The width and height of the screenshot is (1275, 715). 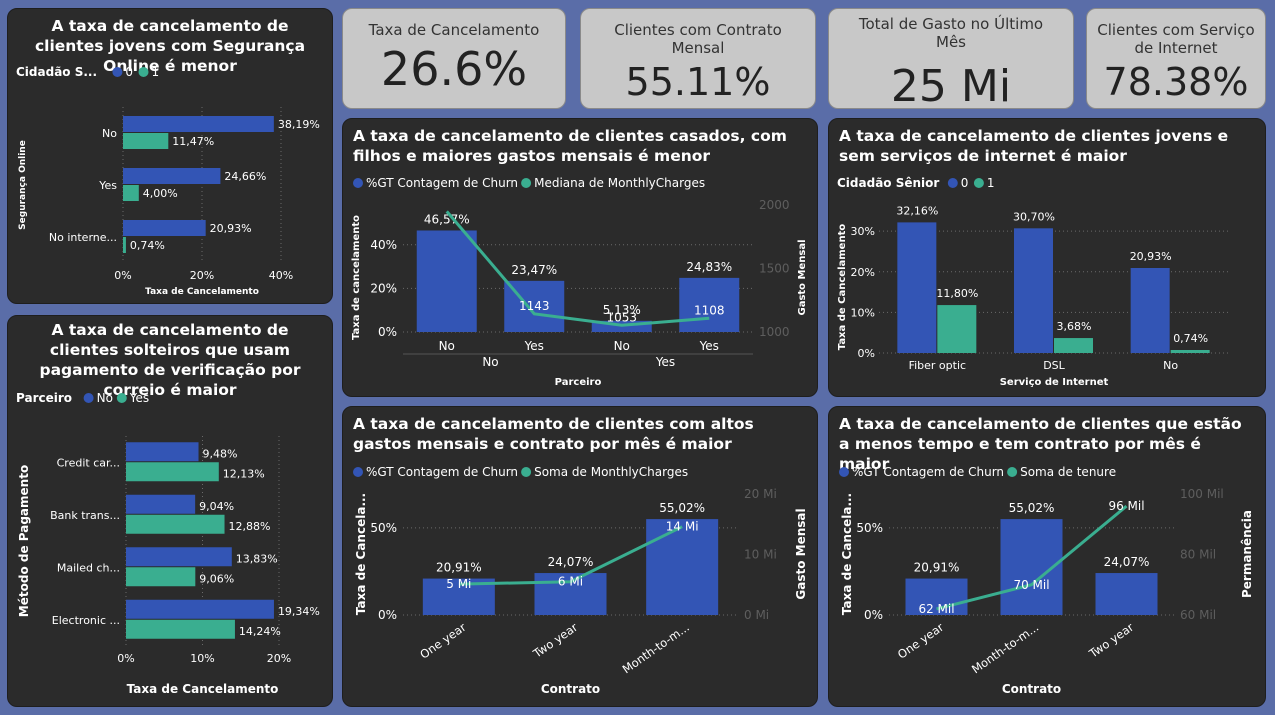 I want to click on line-series, so click(x=577, y=268).